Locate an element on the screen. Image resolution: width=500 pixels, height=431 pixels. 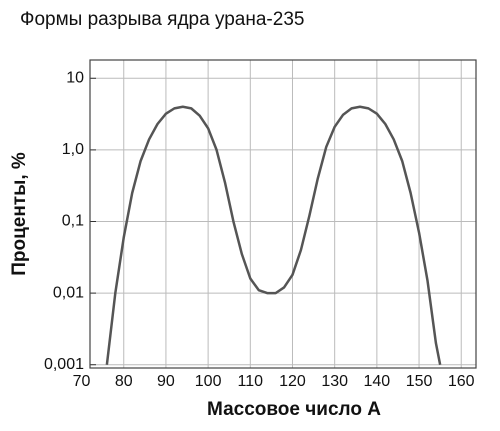
x-tick-label: 160 is located at coordinates (461, 381).